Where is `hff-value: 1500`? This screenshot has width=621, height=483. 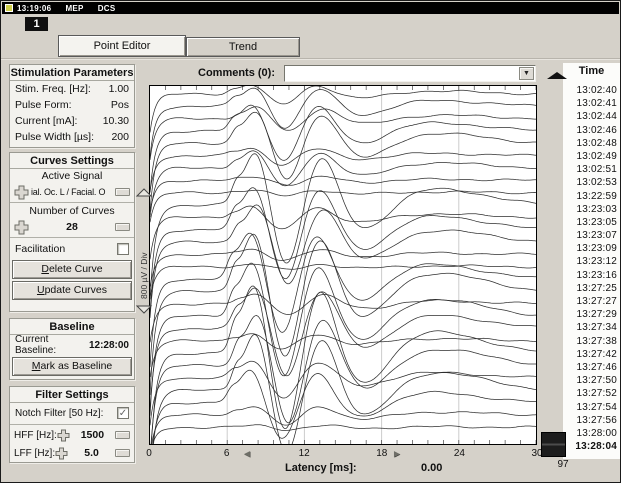 hff-value: 1500 is located at coordinates (92, 435).